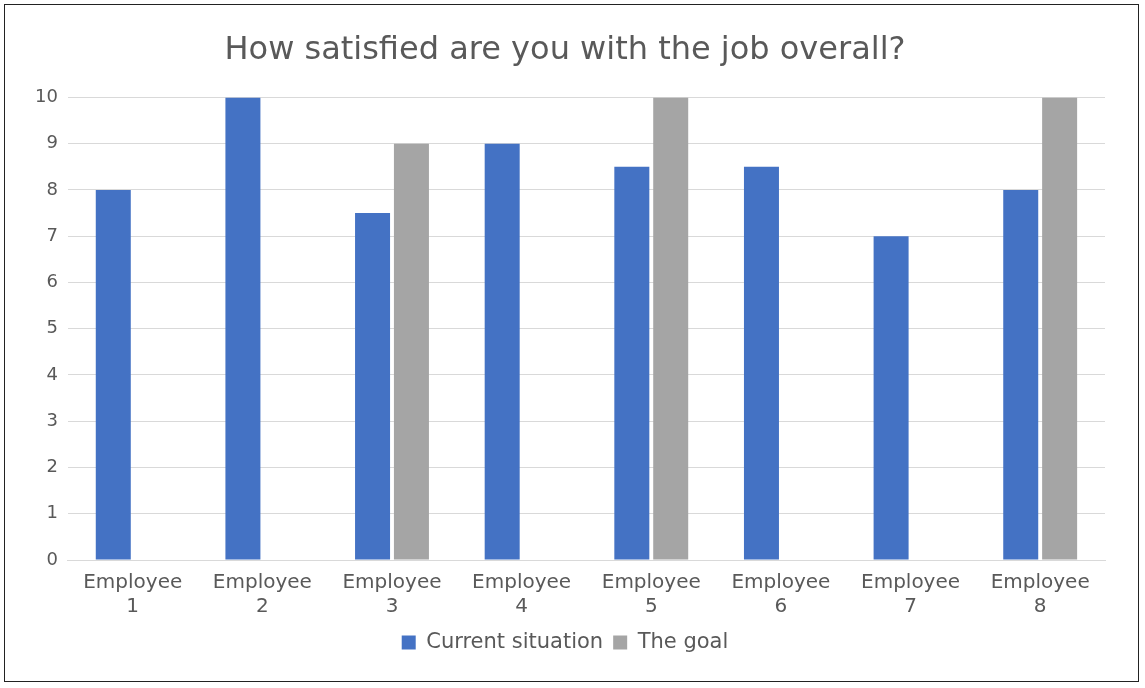  What do you see at coordinates (515, 640) in the screenshot?
I see `legend-label: Current situation` at bounding box center [515, 640].